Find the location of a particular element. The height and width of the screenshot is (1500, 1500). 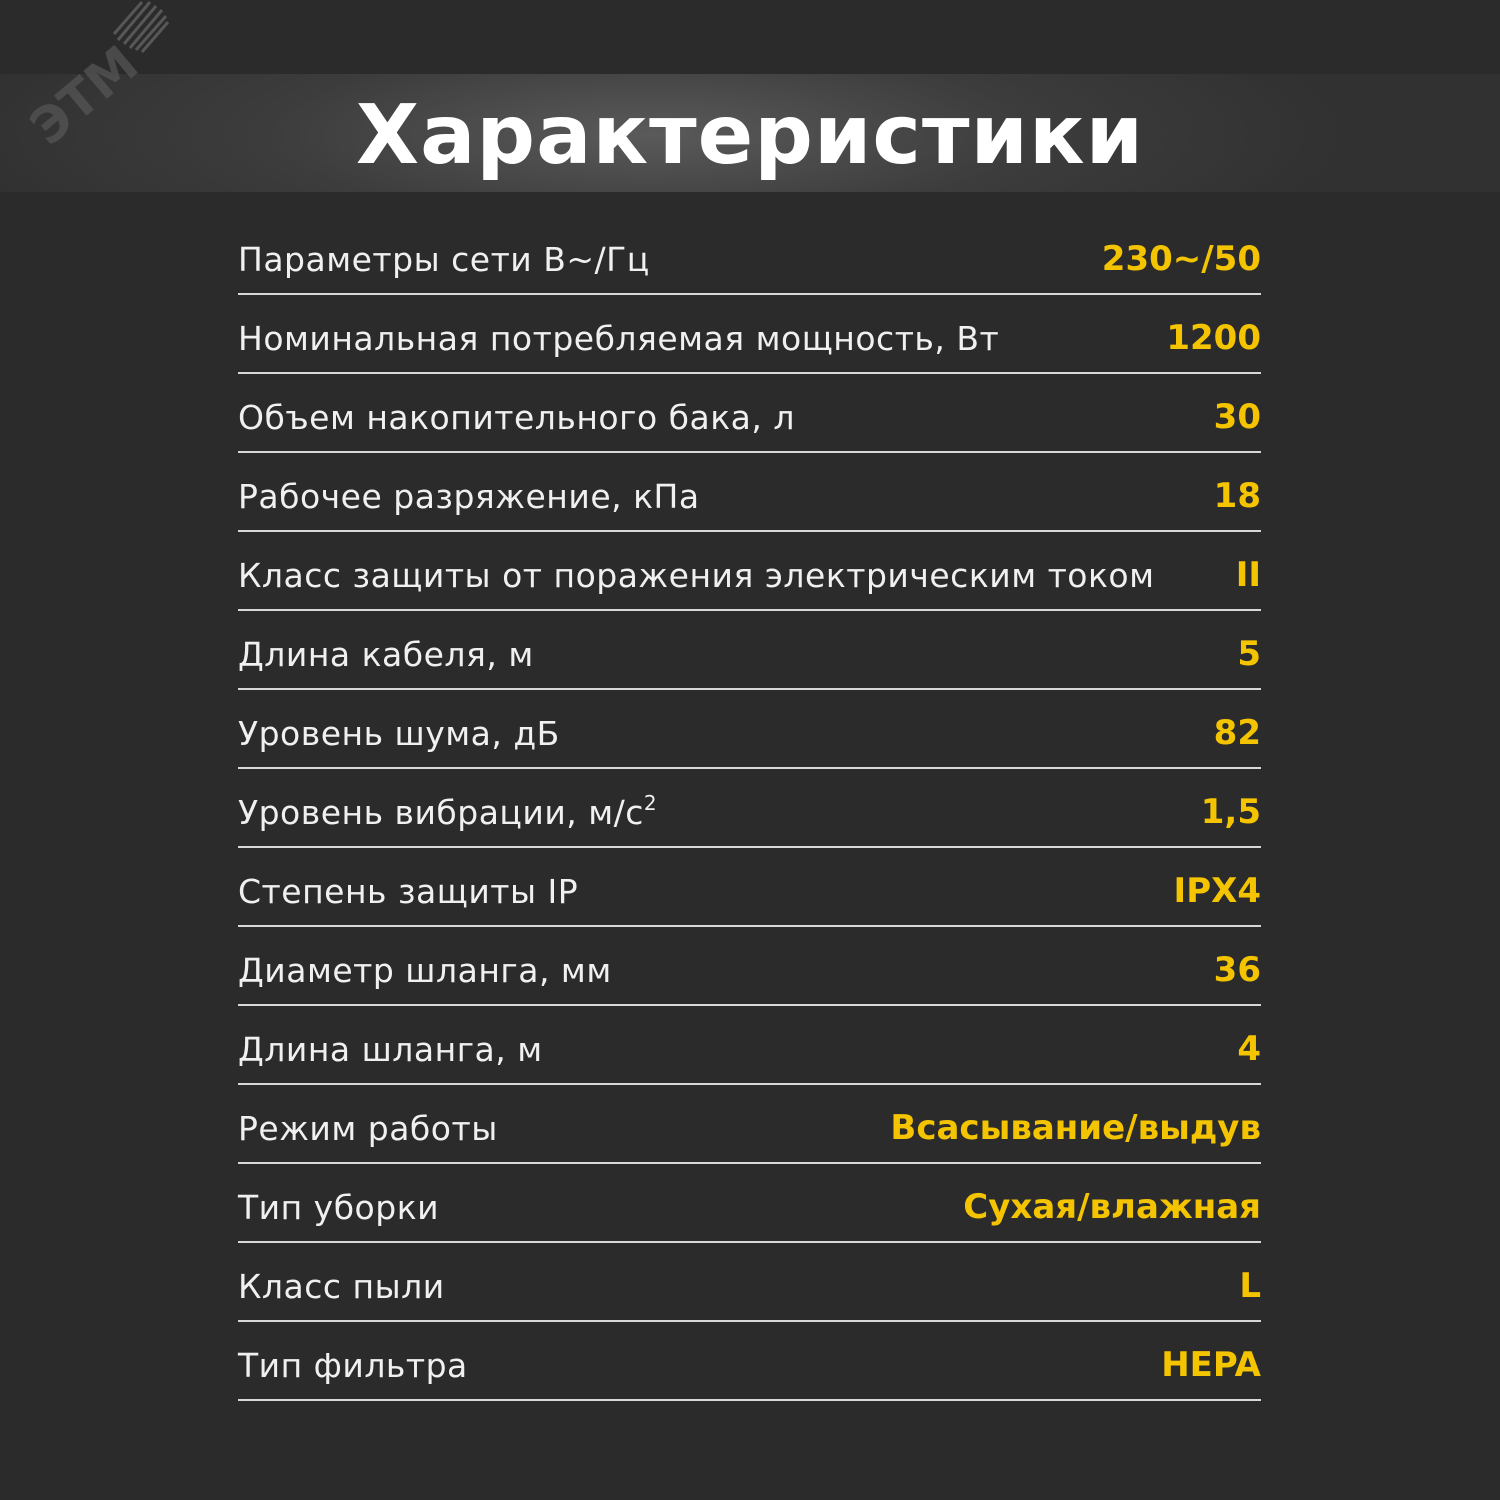

spec-label: Уровень вибрации, м/с2 is located at coordinates (447, 811).